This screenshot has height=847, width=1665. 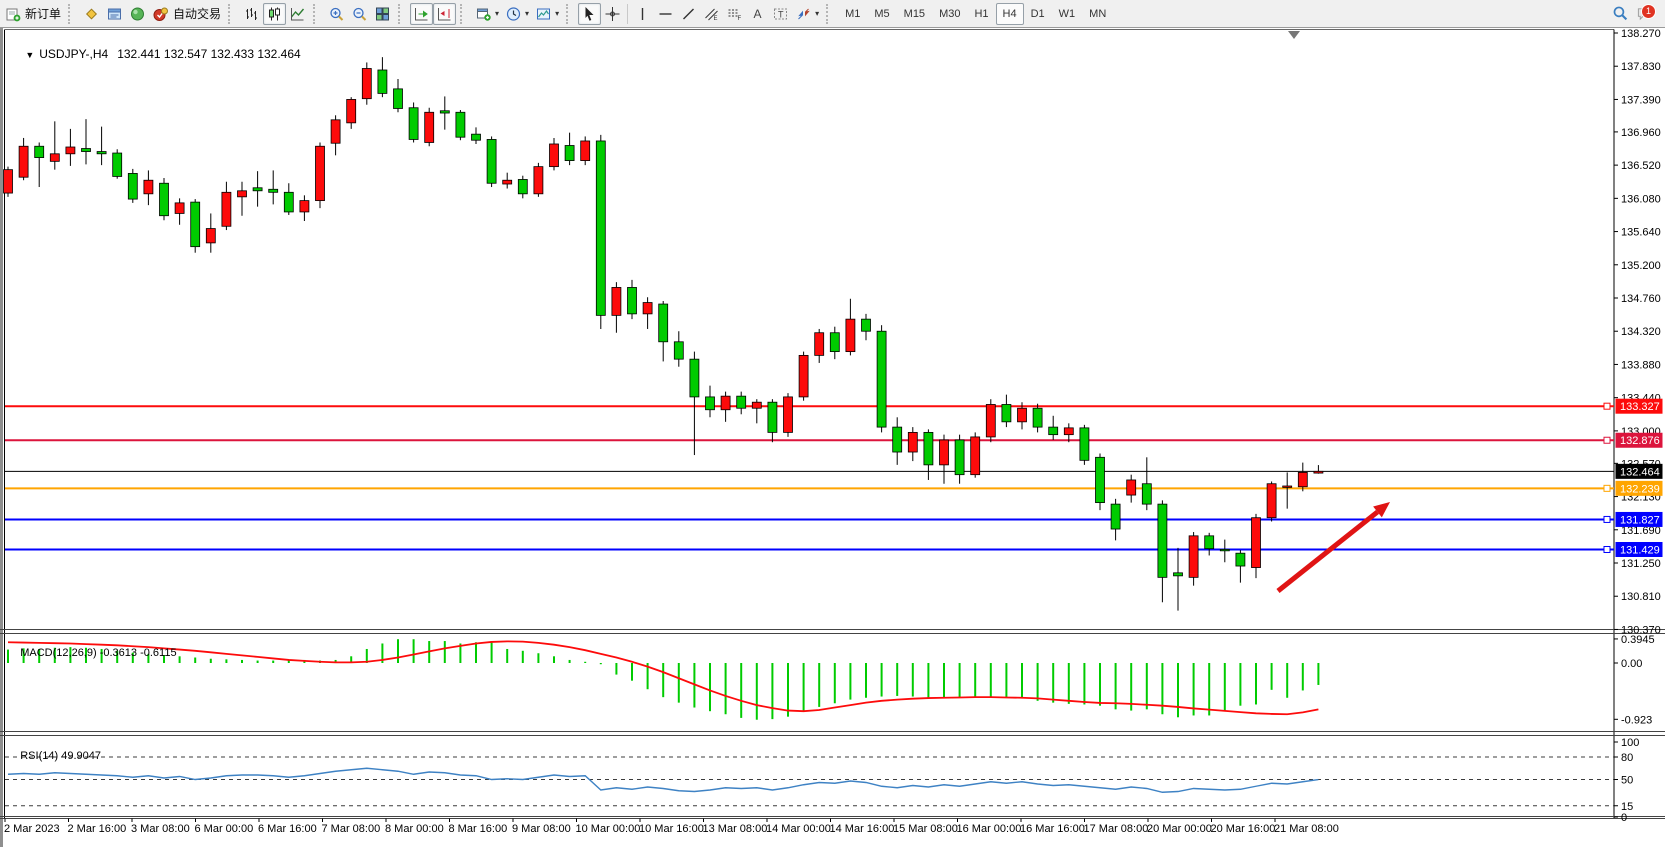 What do you see at coordinates (1116, 829) in the screenshot?
I see `time-tick-label: 17 Mar 08:00` at bounding box center [1116, 829].